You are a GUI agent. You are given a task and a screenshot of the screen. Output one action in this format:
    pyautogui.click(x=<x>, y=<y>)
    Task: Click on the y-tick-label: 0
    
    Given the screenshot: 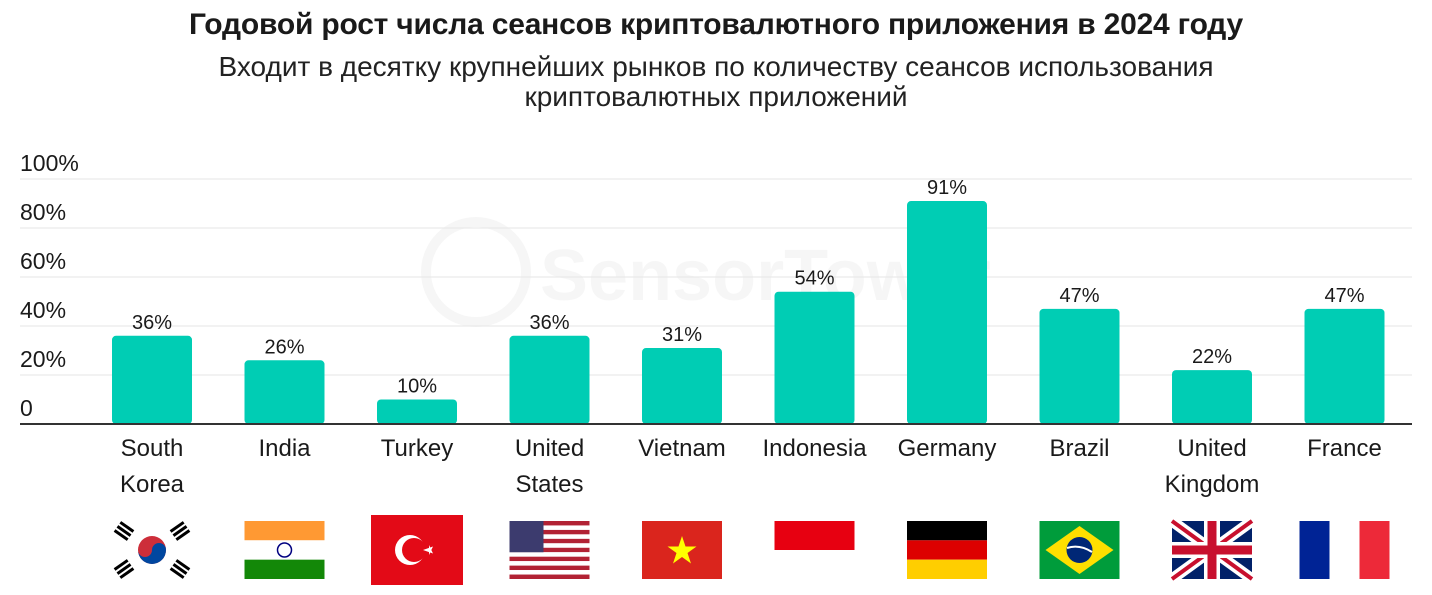 What is the action you would take?
    pyautogui.click(x=26, y=408)
    